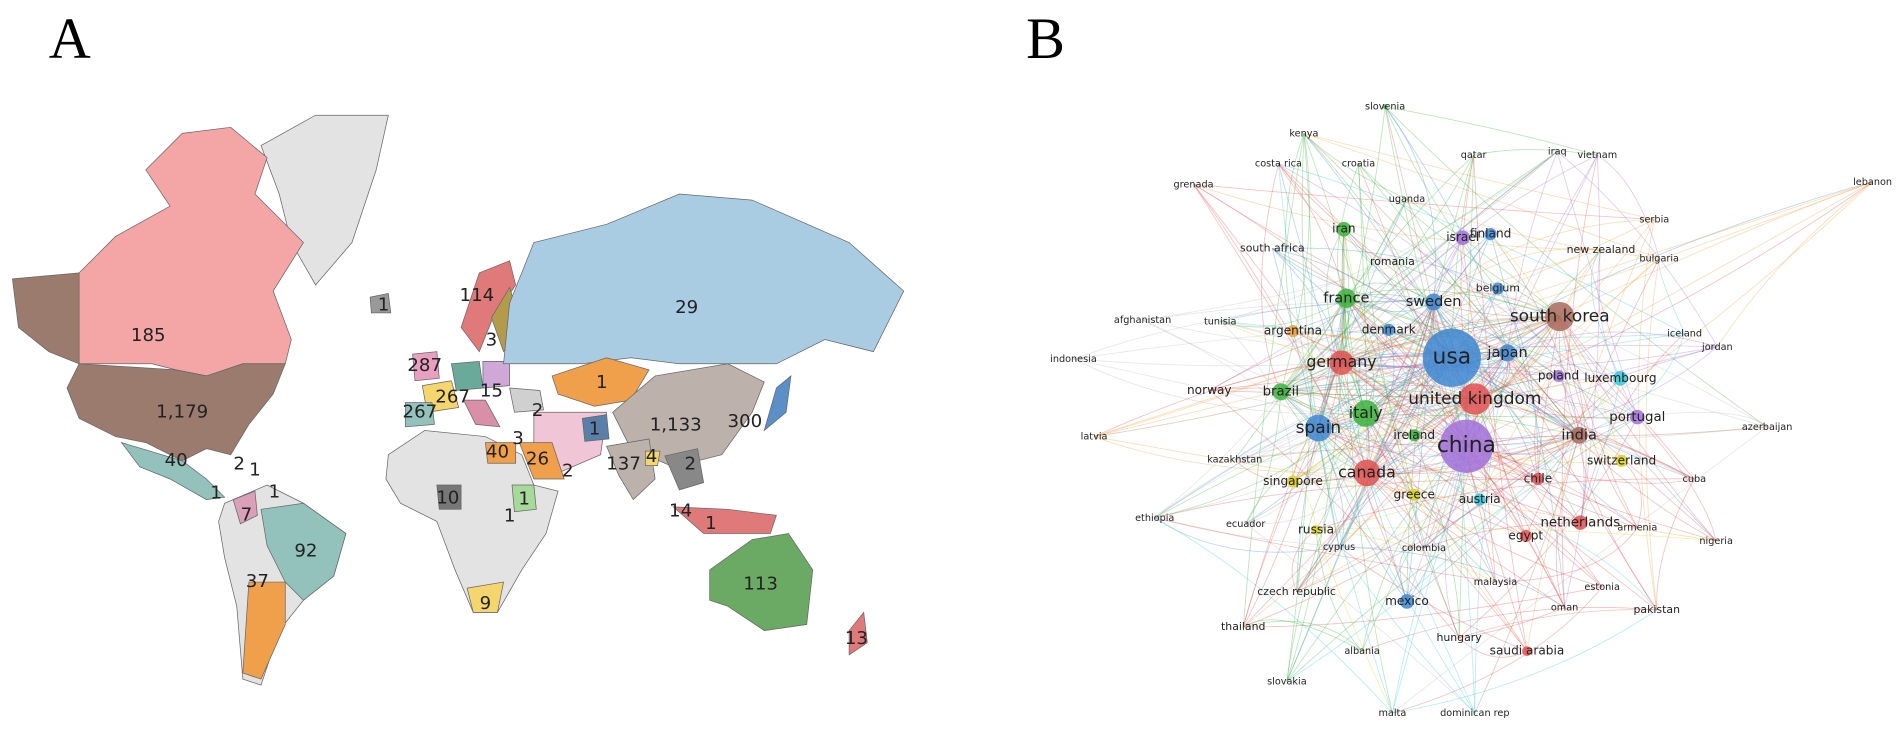 Image resolution: width=1902 pixels, height=730 pixels. Describe the element at coordinates (1654, 219) in the screenshot. I see `node-label: serbia` at that location.